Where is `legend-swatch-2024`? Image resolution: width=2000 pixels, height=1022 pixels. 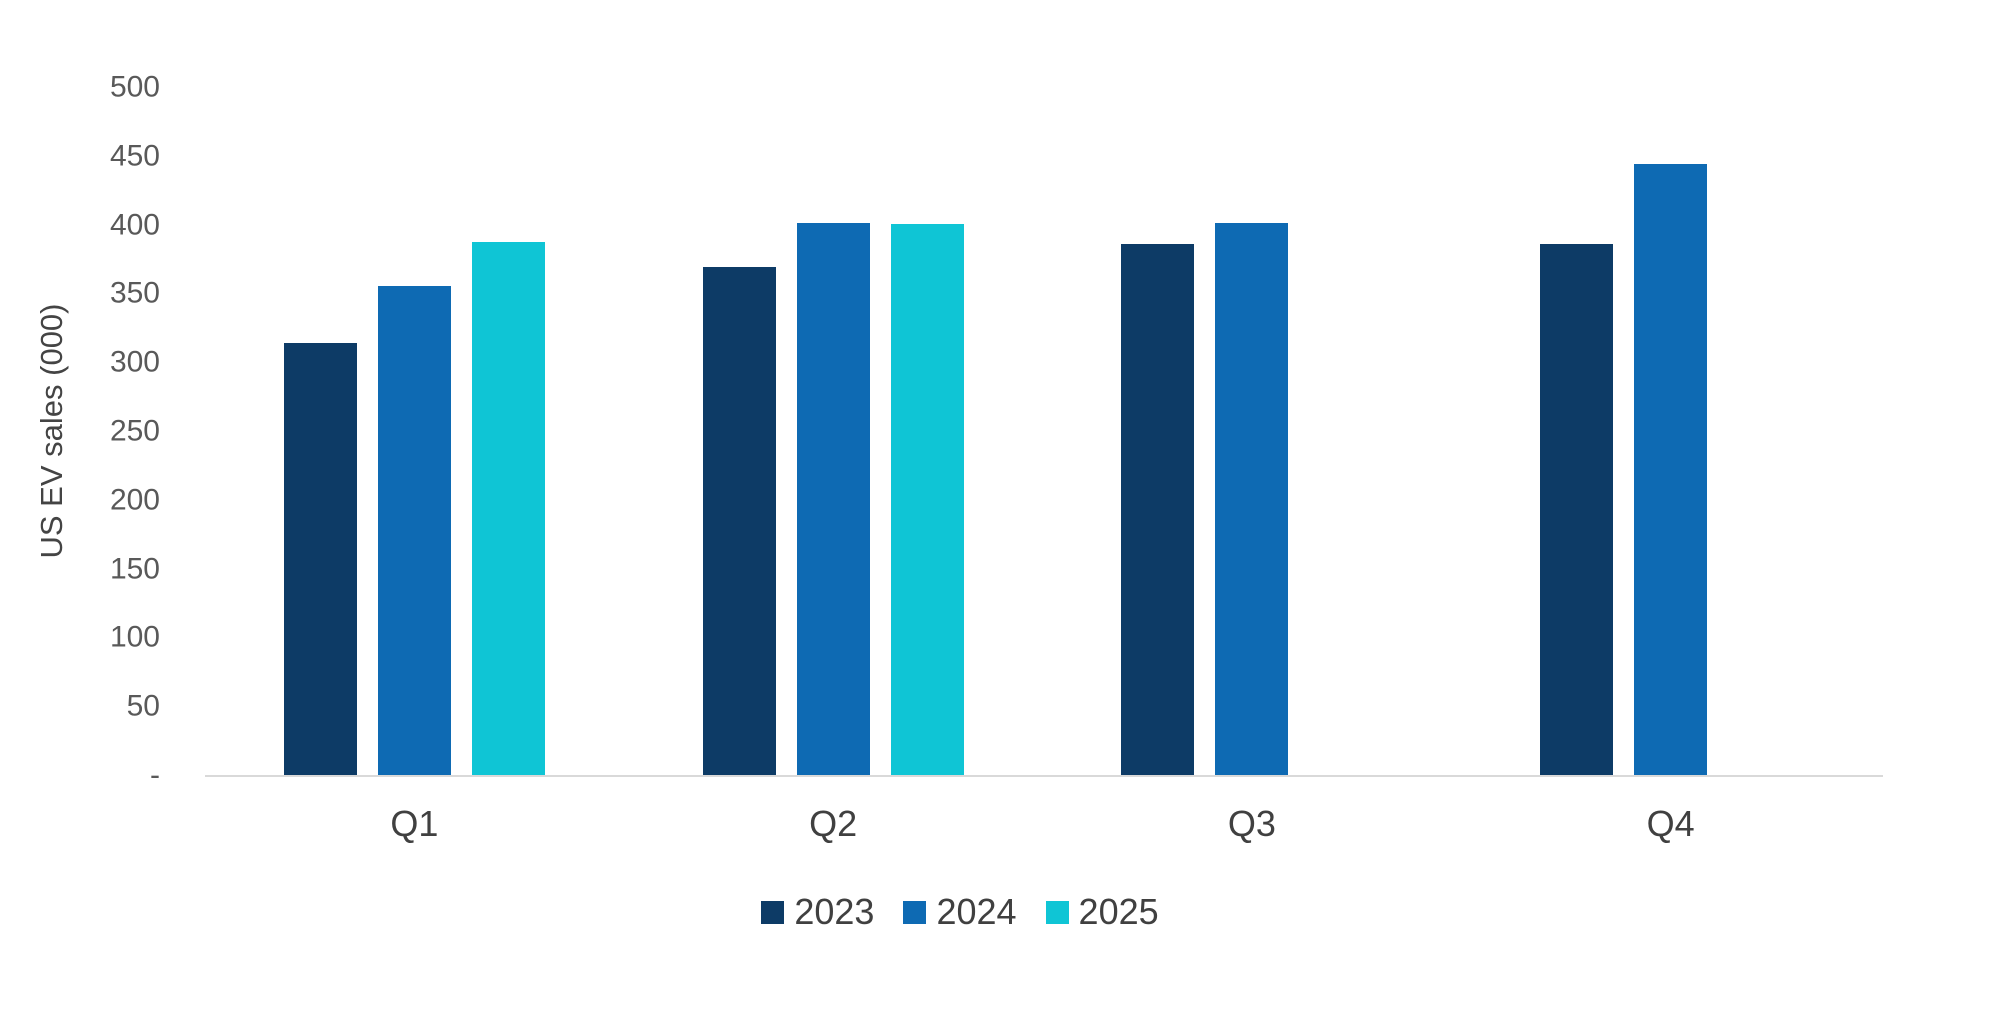
legend-swatch-2024 is located at coordinates (915, 912).